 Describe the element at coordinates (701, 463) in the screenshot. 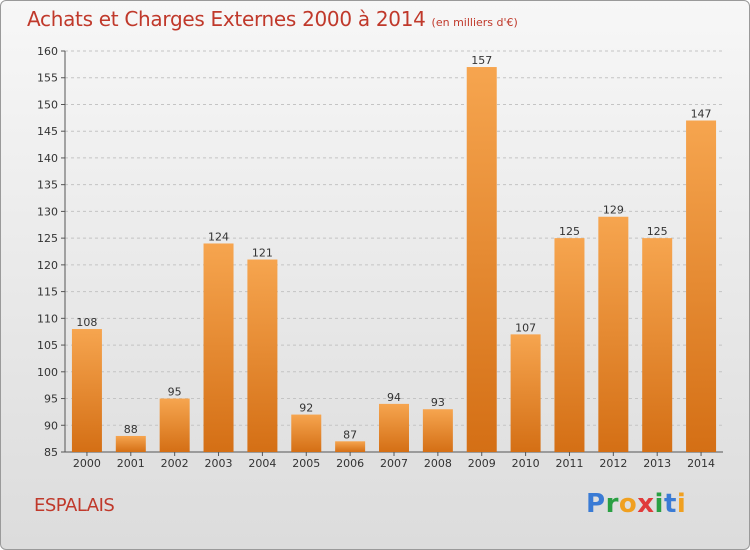

I see `x-tick-label-2014: 2014` at that location.